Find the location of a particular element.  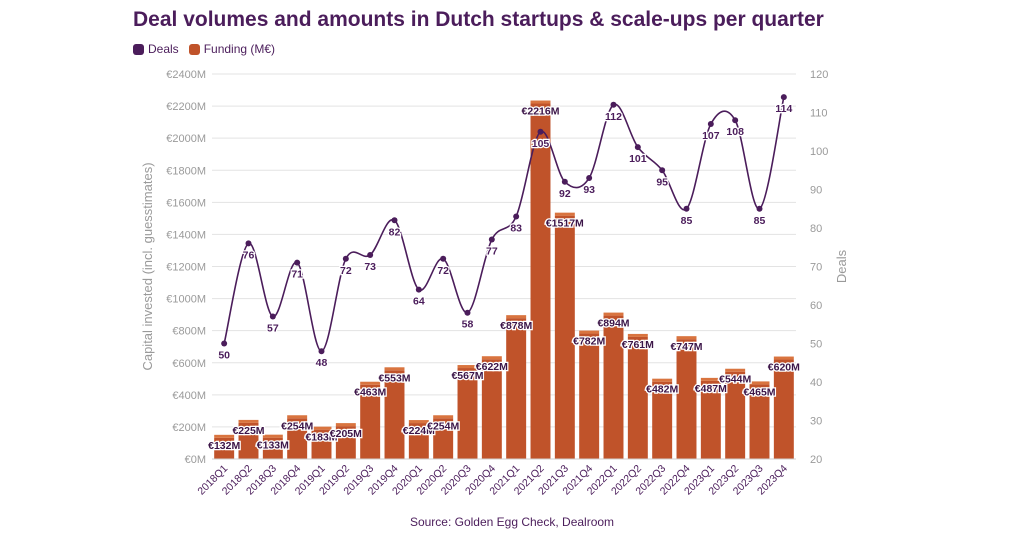

y-right-tick-label: 70 is located at coordinates (816, 268).